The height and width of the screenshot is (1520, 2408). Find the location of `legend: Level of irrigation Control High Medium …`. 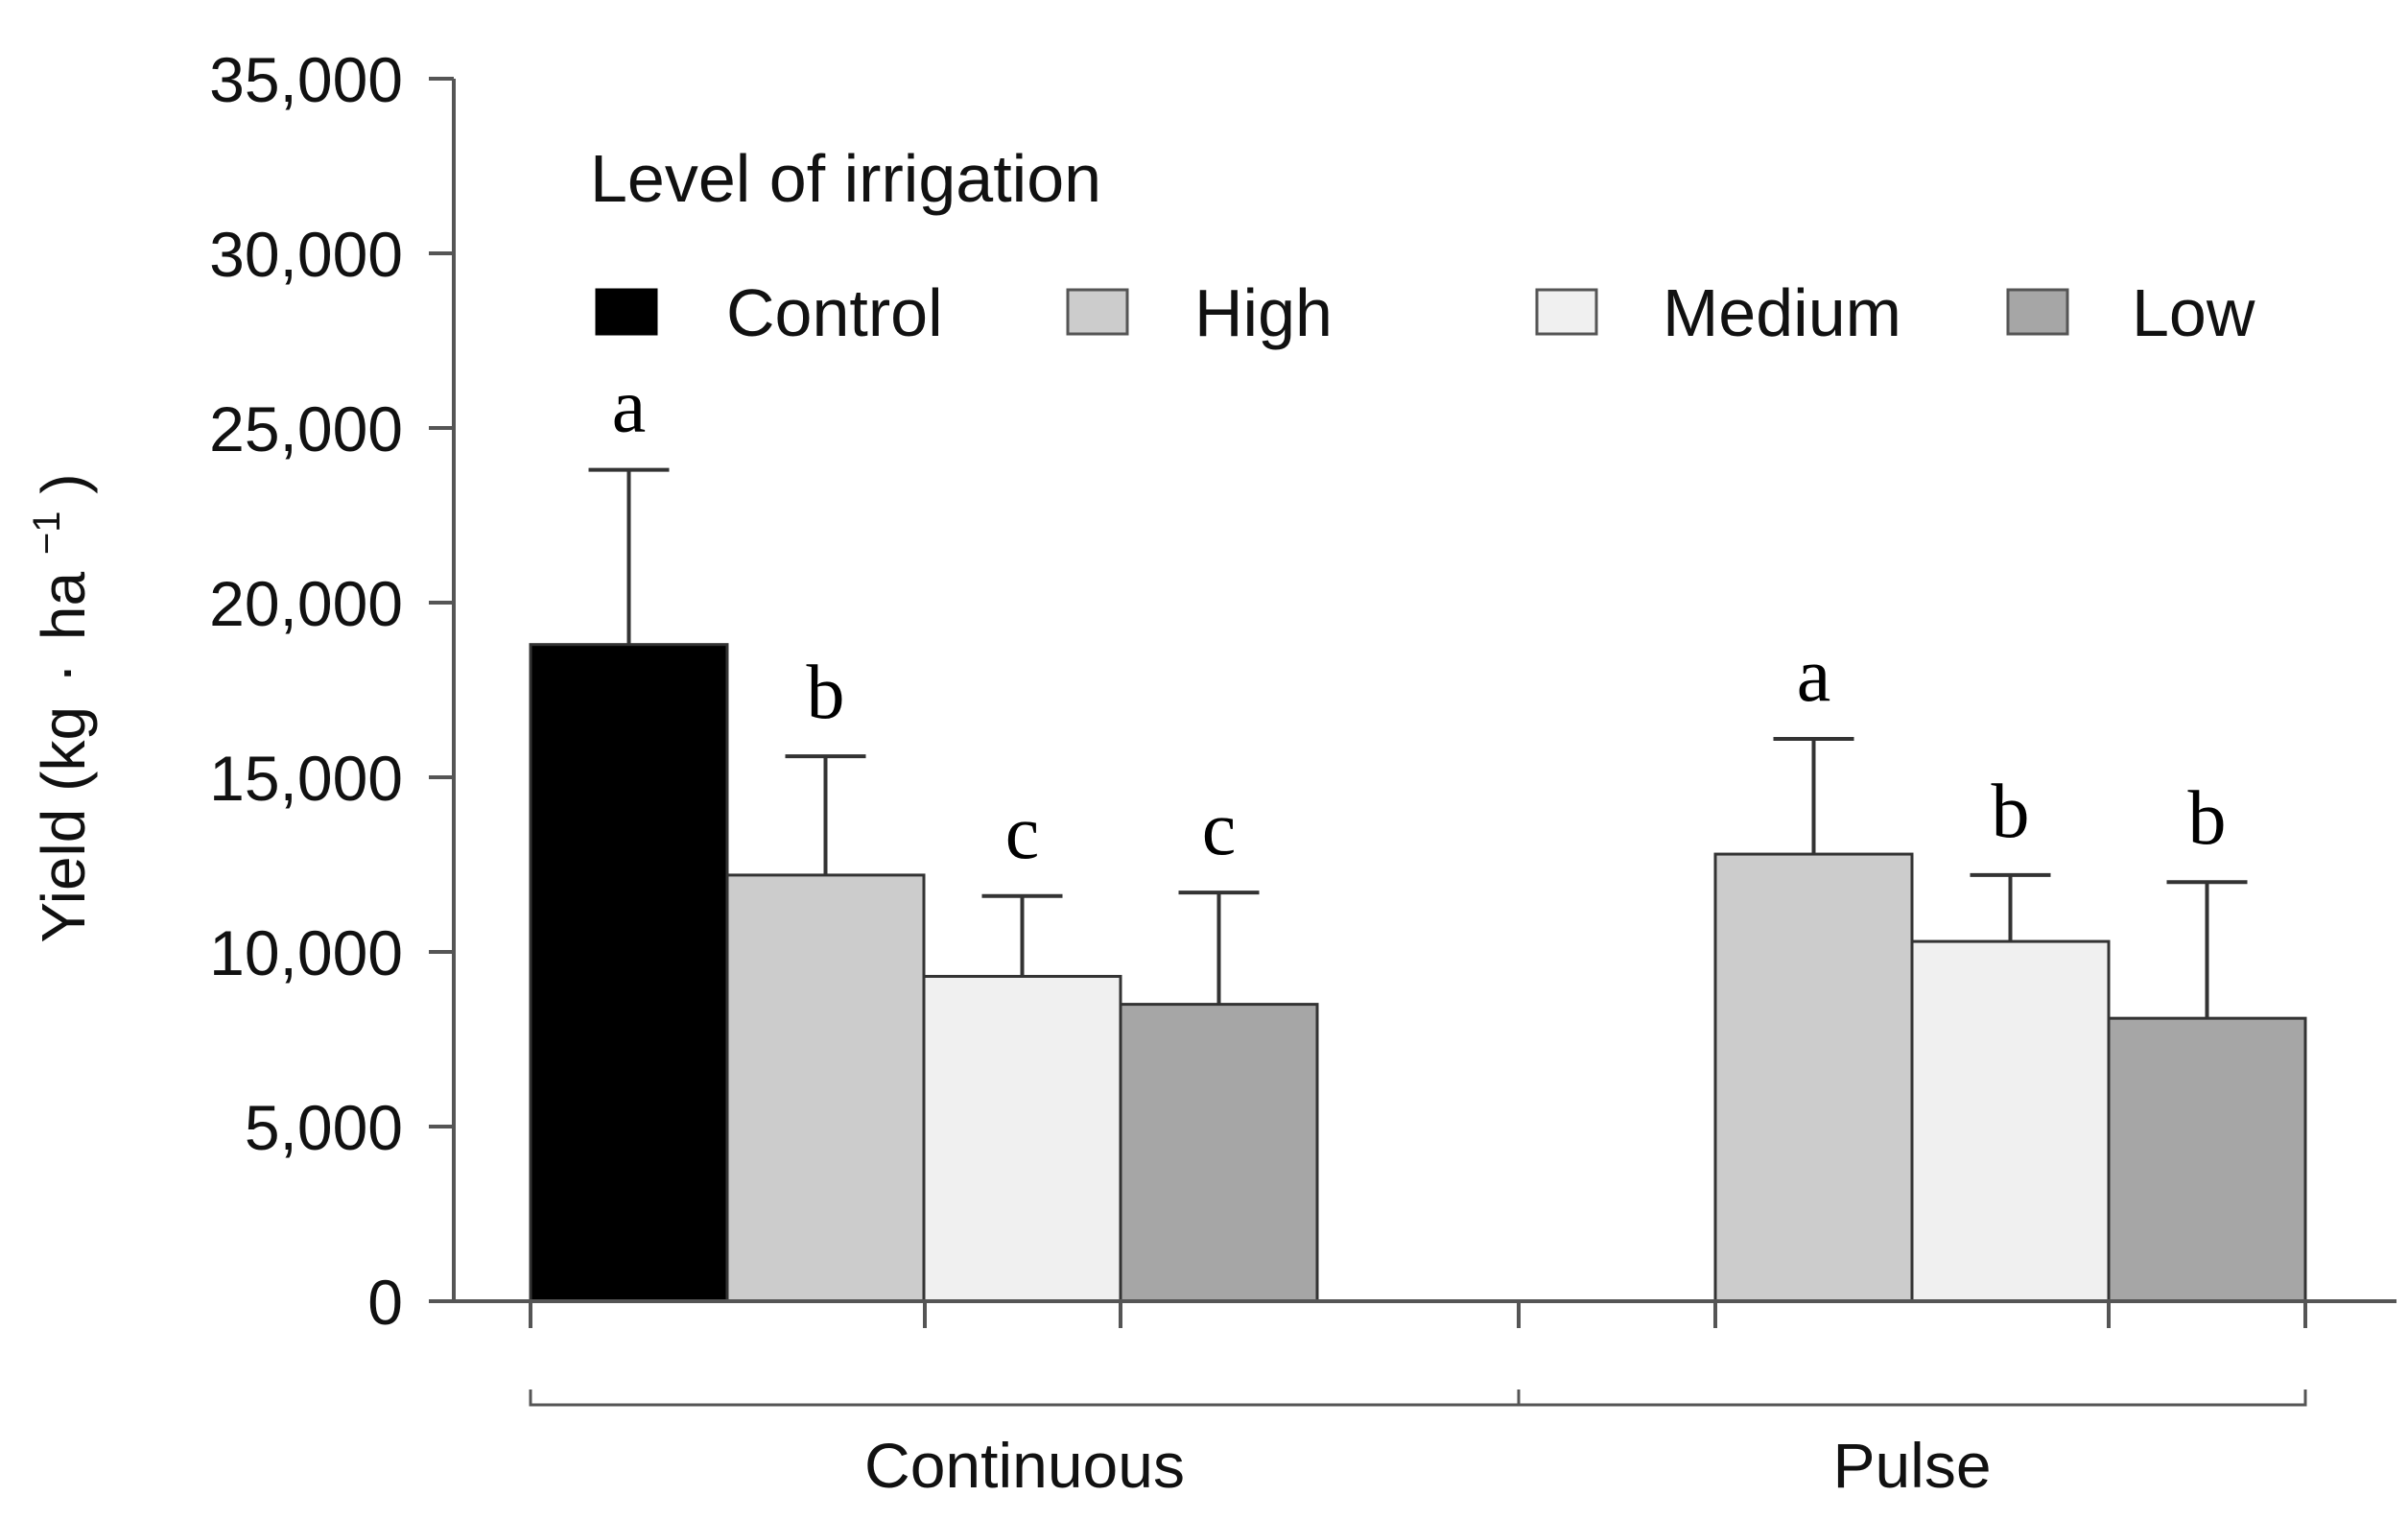

legend: Level of irrigation Control High Medium … is located at coordinates (1422, 245).